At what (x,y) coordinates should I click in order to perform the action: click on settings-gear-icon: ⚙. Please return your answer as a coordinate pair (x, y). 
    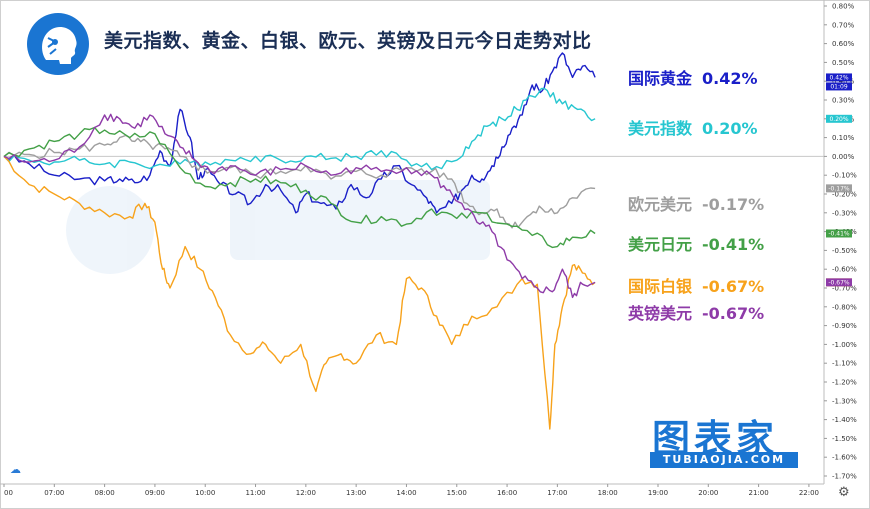
    Looking at the image, I should click on (844, 492).